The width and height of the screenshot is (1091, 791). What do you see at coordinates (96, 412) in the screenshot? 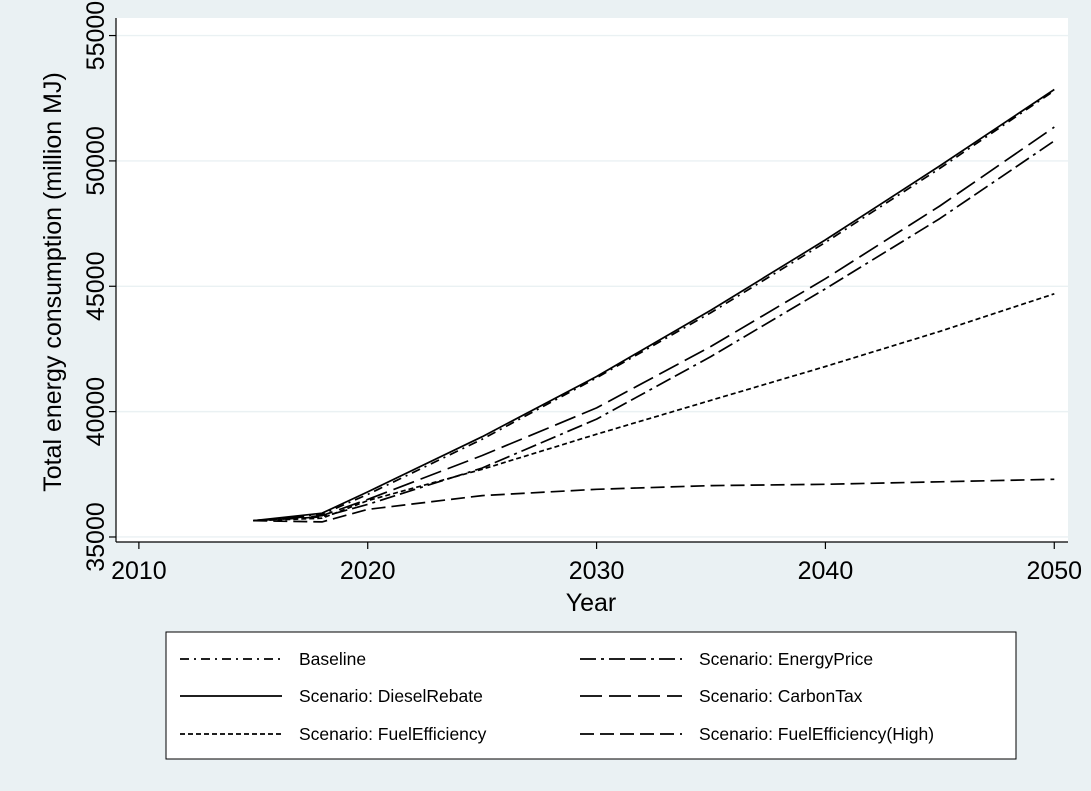
I see `y-tick-label: 40000` at bounding box center [96, 412].